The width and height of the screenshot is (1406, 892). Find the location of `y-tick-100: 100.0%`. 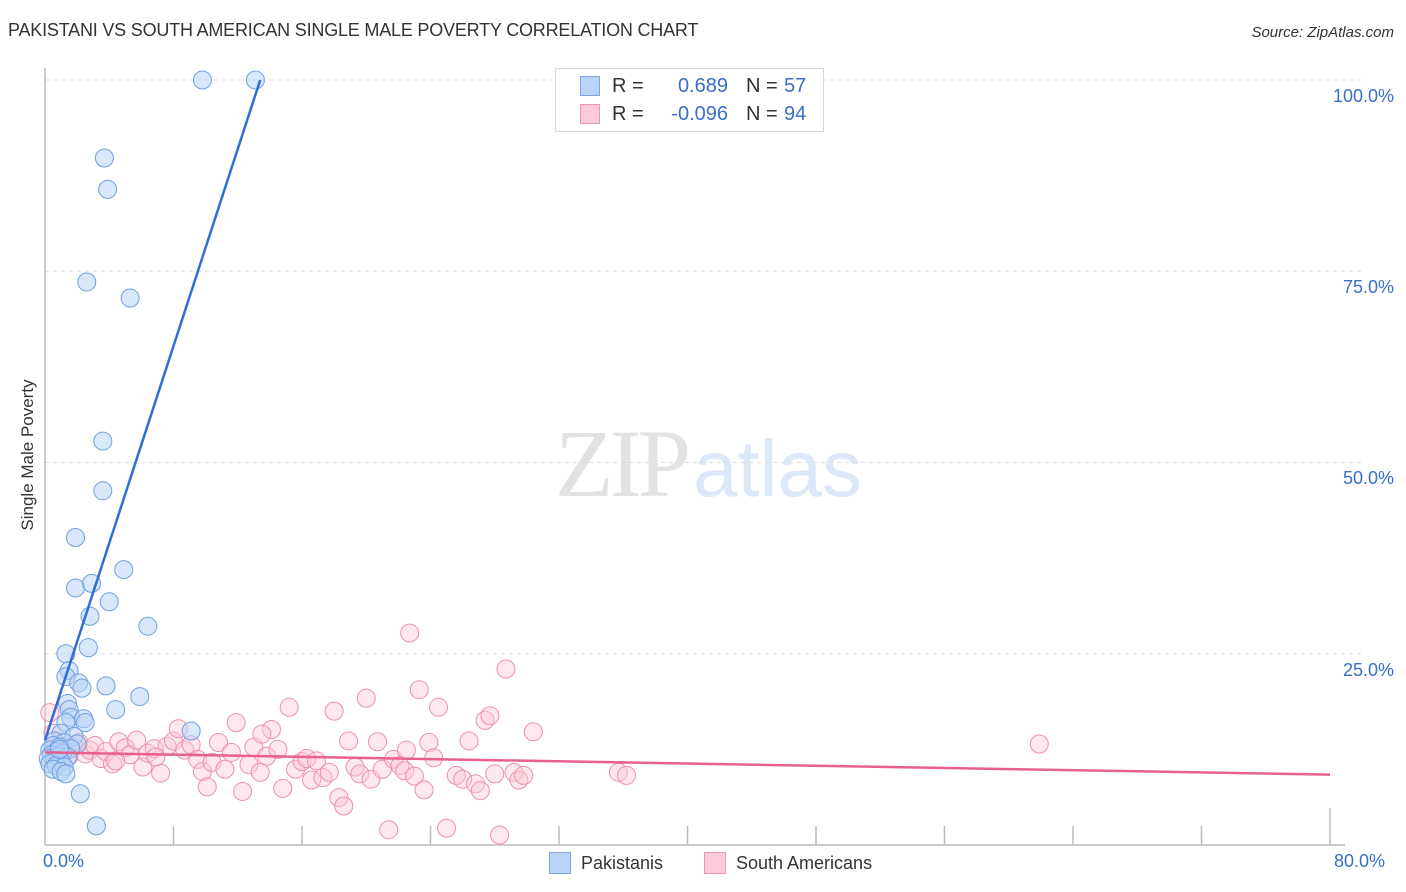

y-tick-100: 100.0% is located at coordinates (1363, 96).